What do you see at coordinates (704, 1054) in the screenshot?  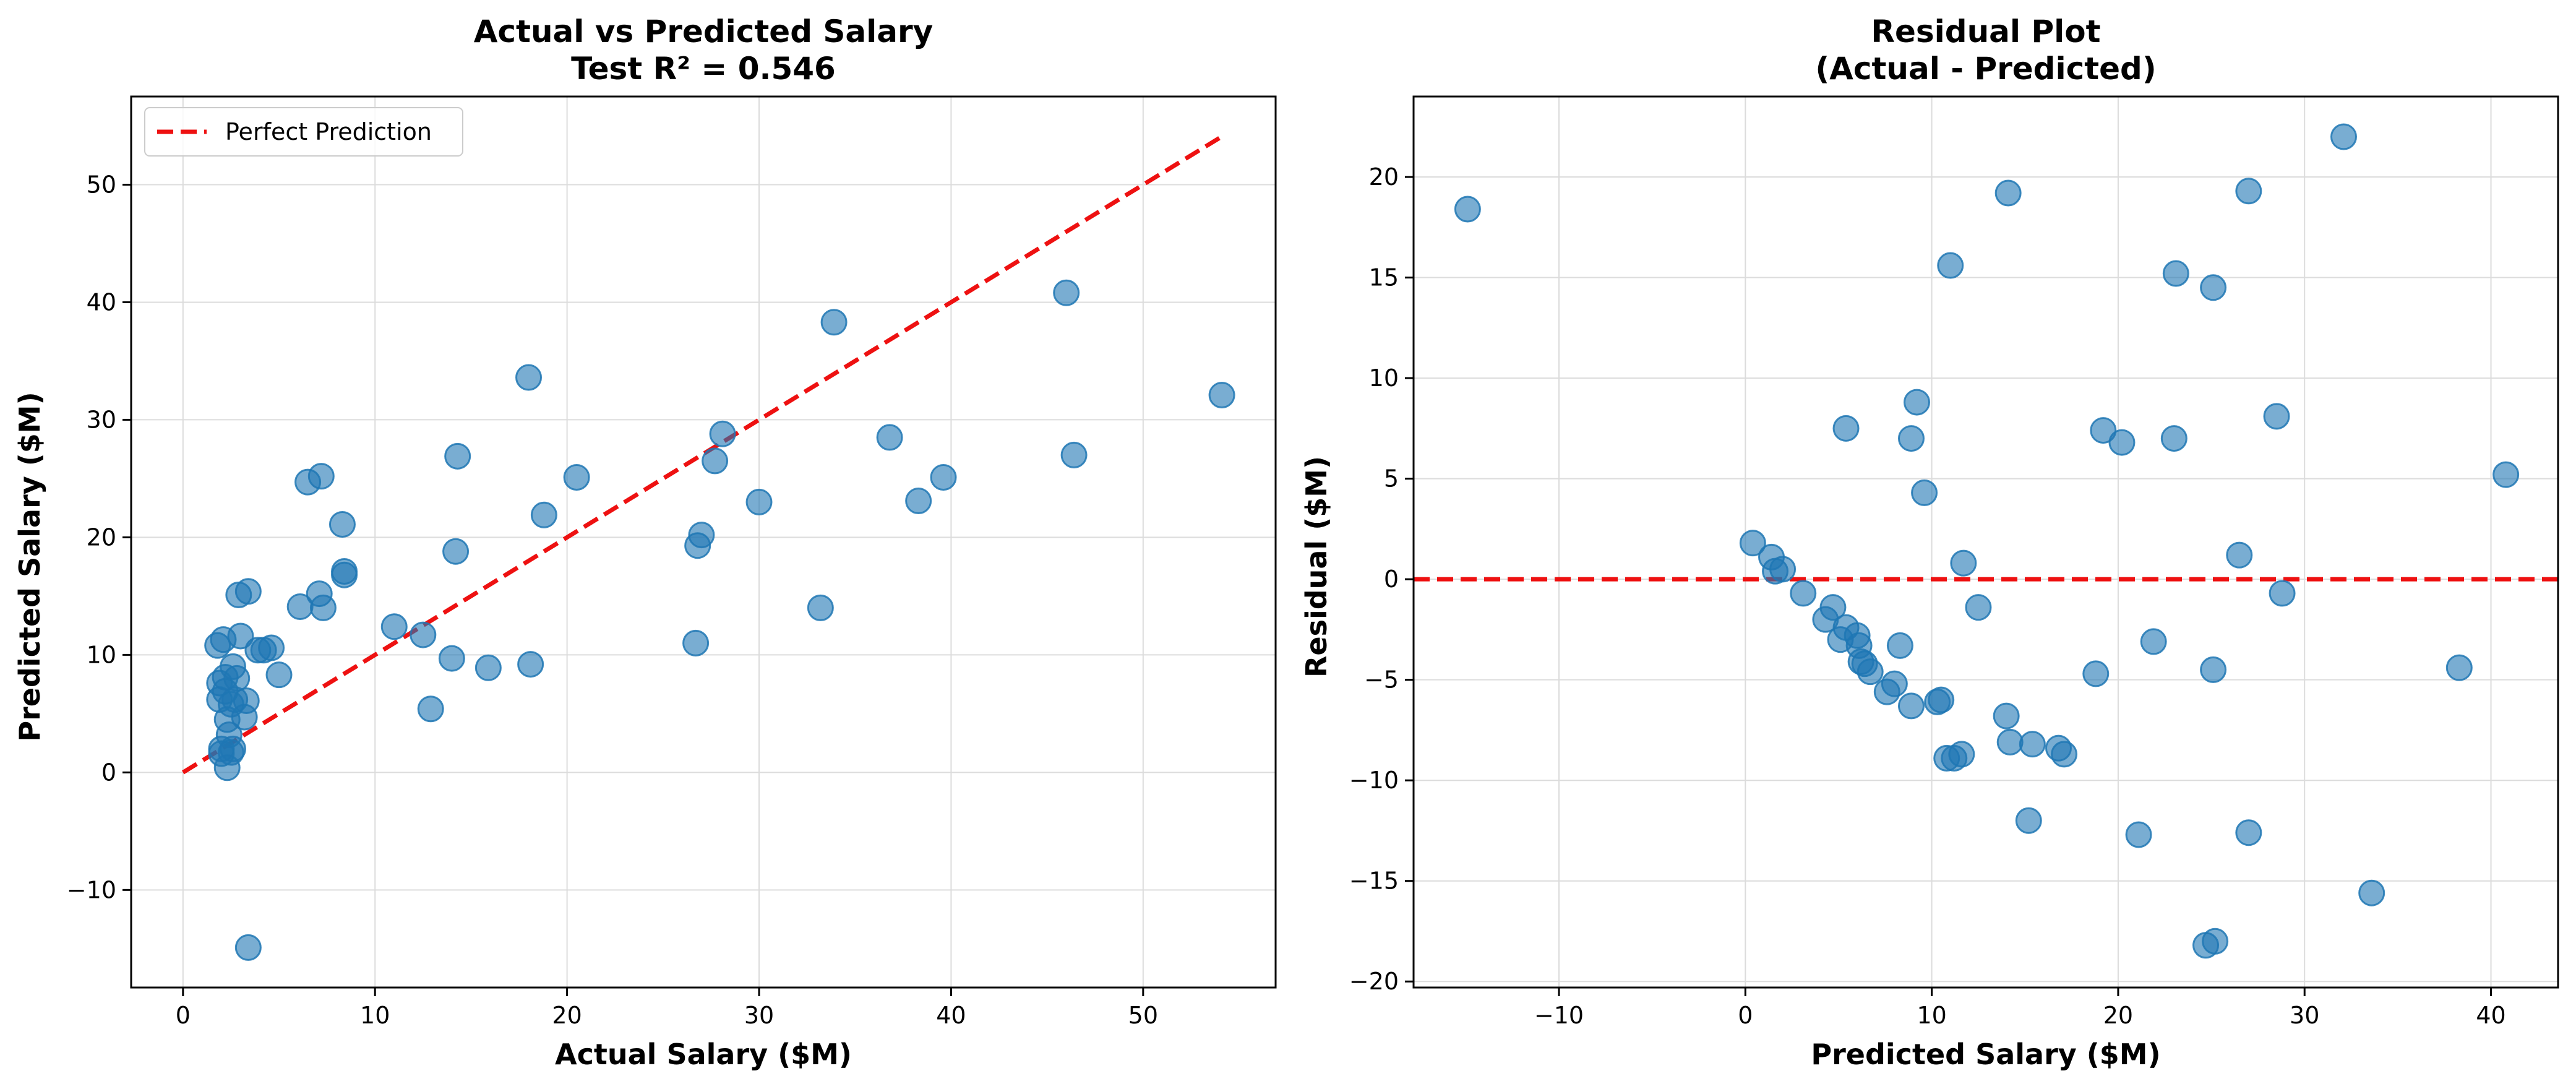 I see `x-axis-label: Actual Salary ($M)` at bounding box center [704, 1054].